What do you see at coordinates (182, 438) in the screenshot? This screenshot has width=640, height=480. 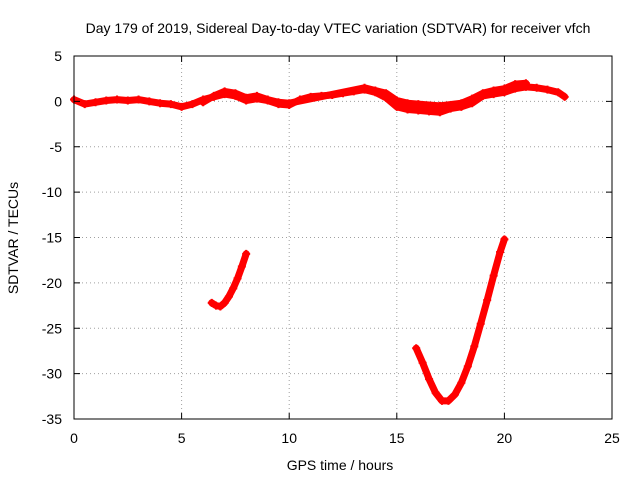 I see `x-tick-label: 5` at bounding box center [182, 438].